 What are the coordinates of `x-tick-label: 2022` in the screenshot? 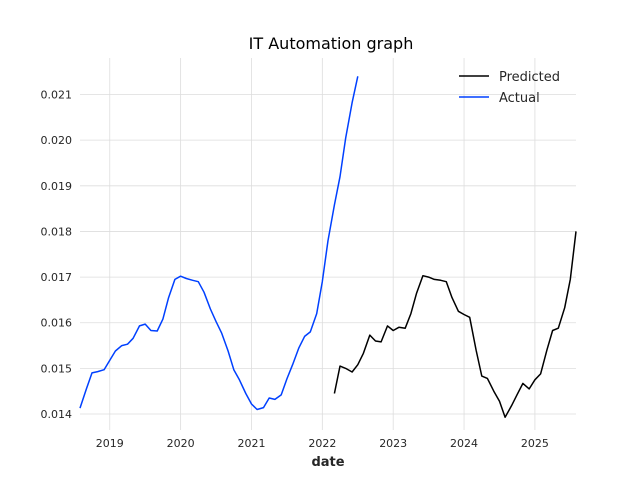 It's located at (322, 443).